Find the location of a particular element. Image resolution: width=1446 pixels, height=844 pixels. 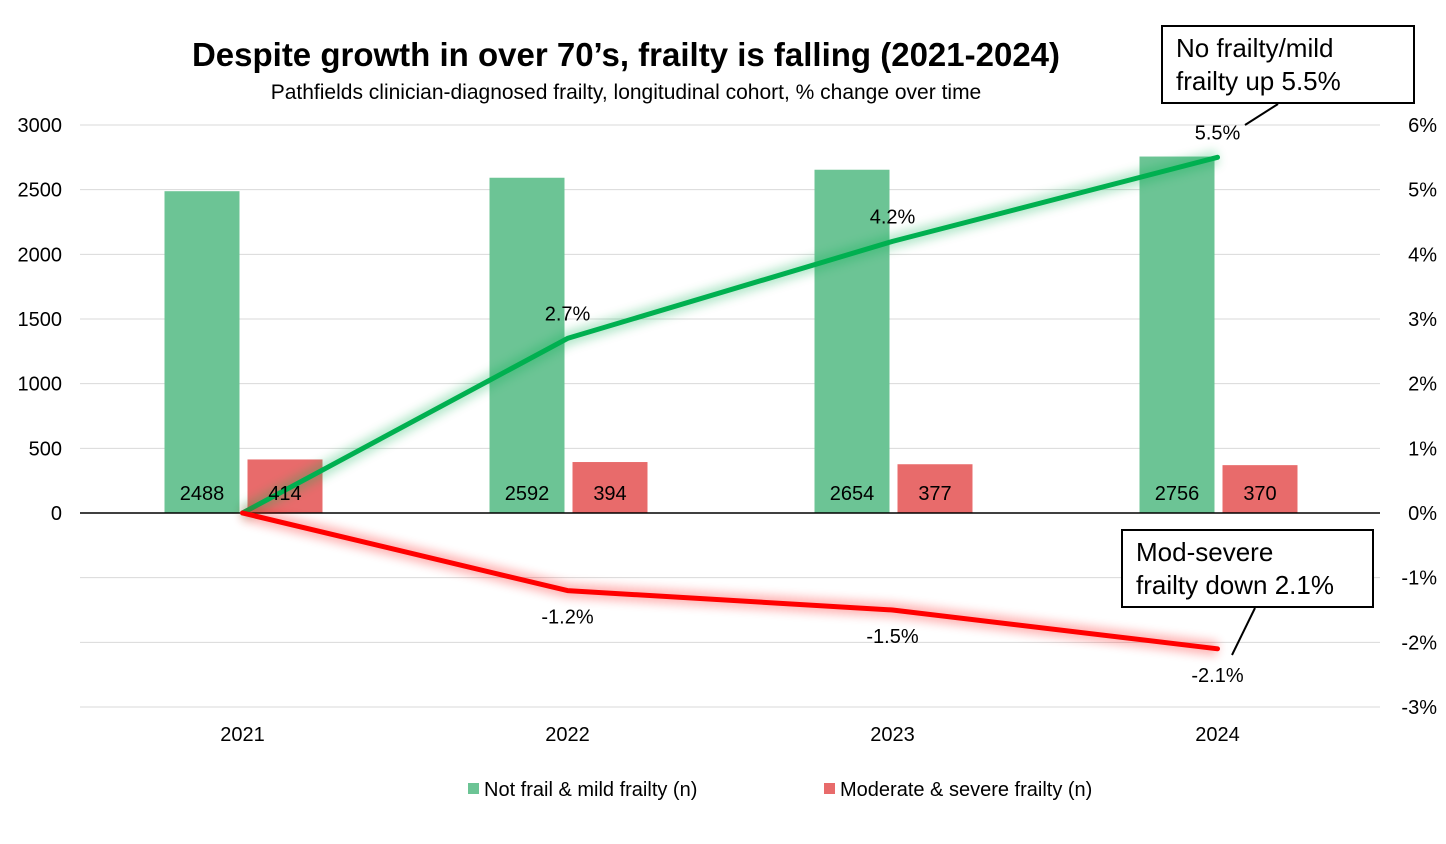

y-left-tick-label: 0 is located at coordinates (56, 514).